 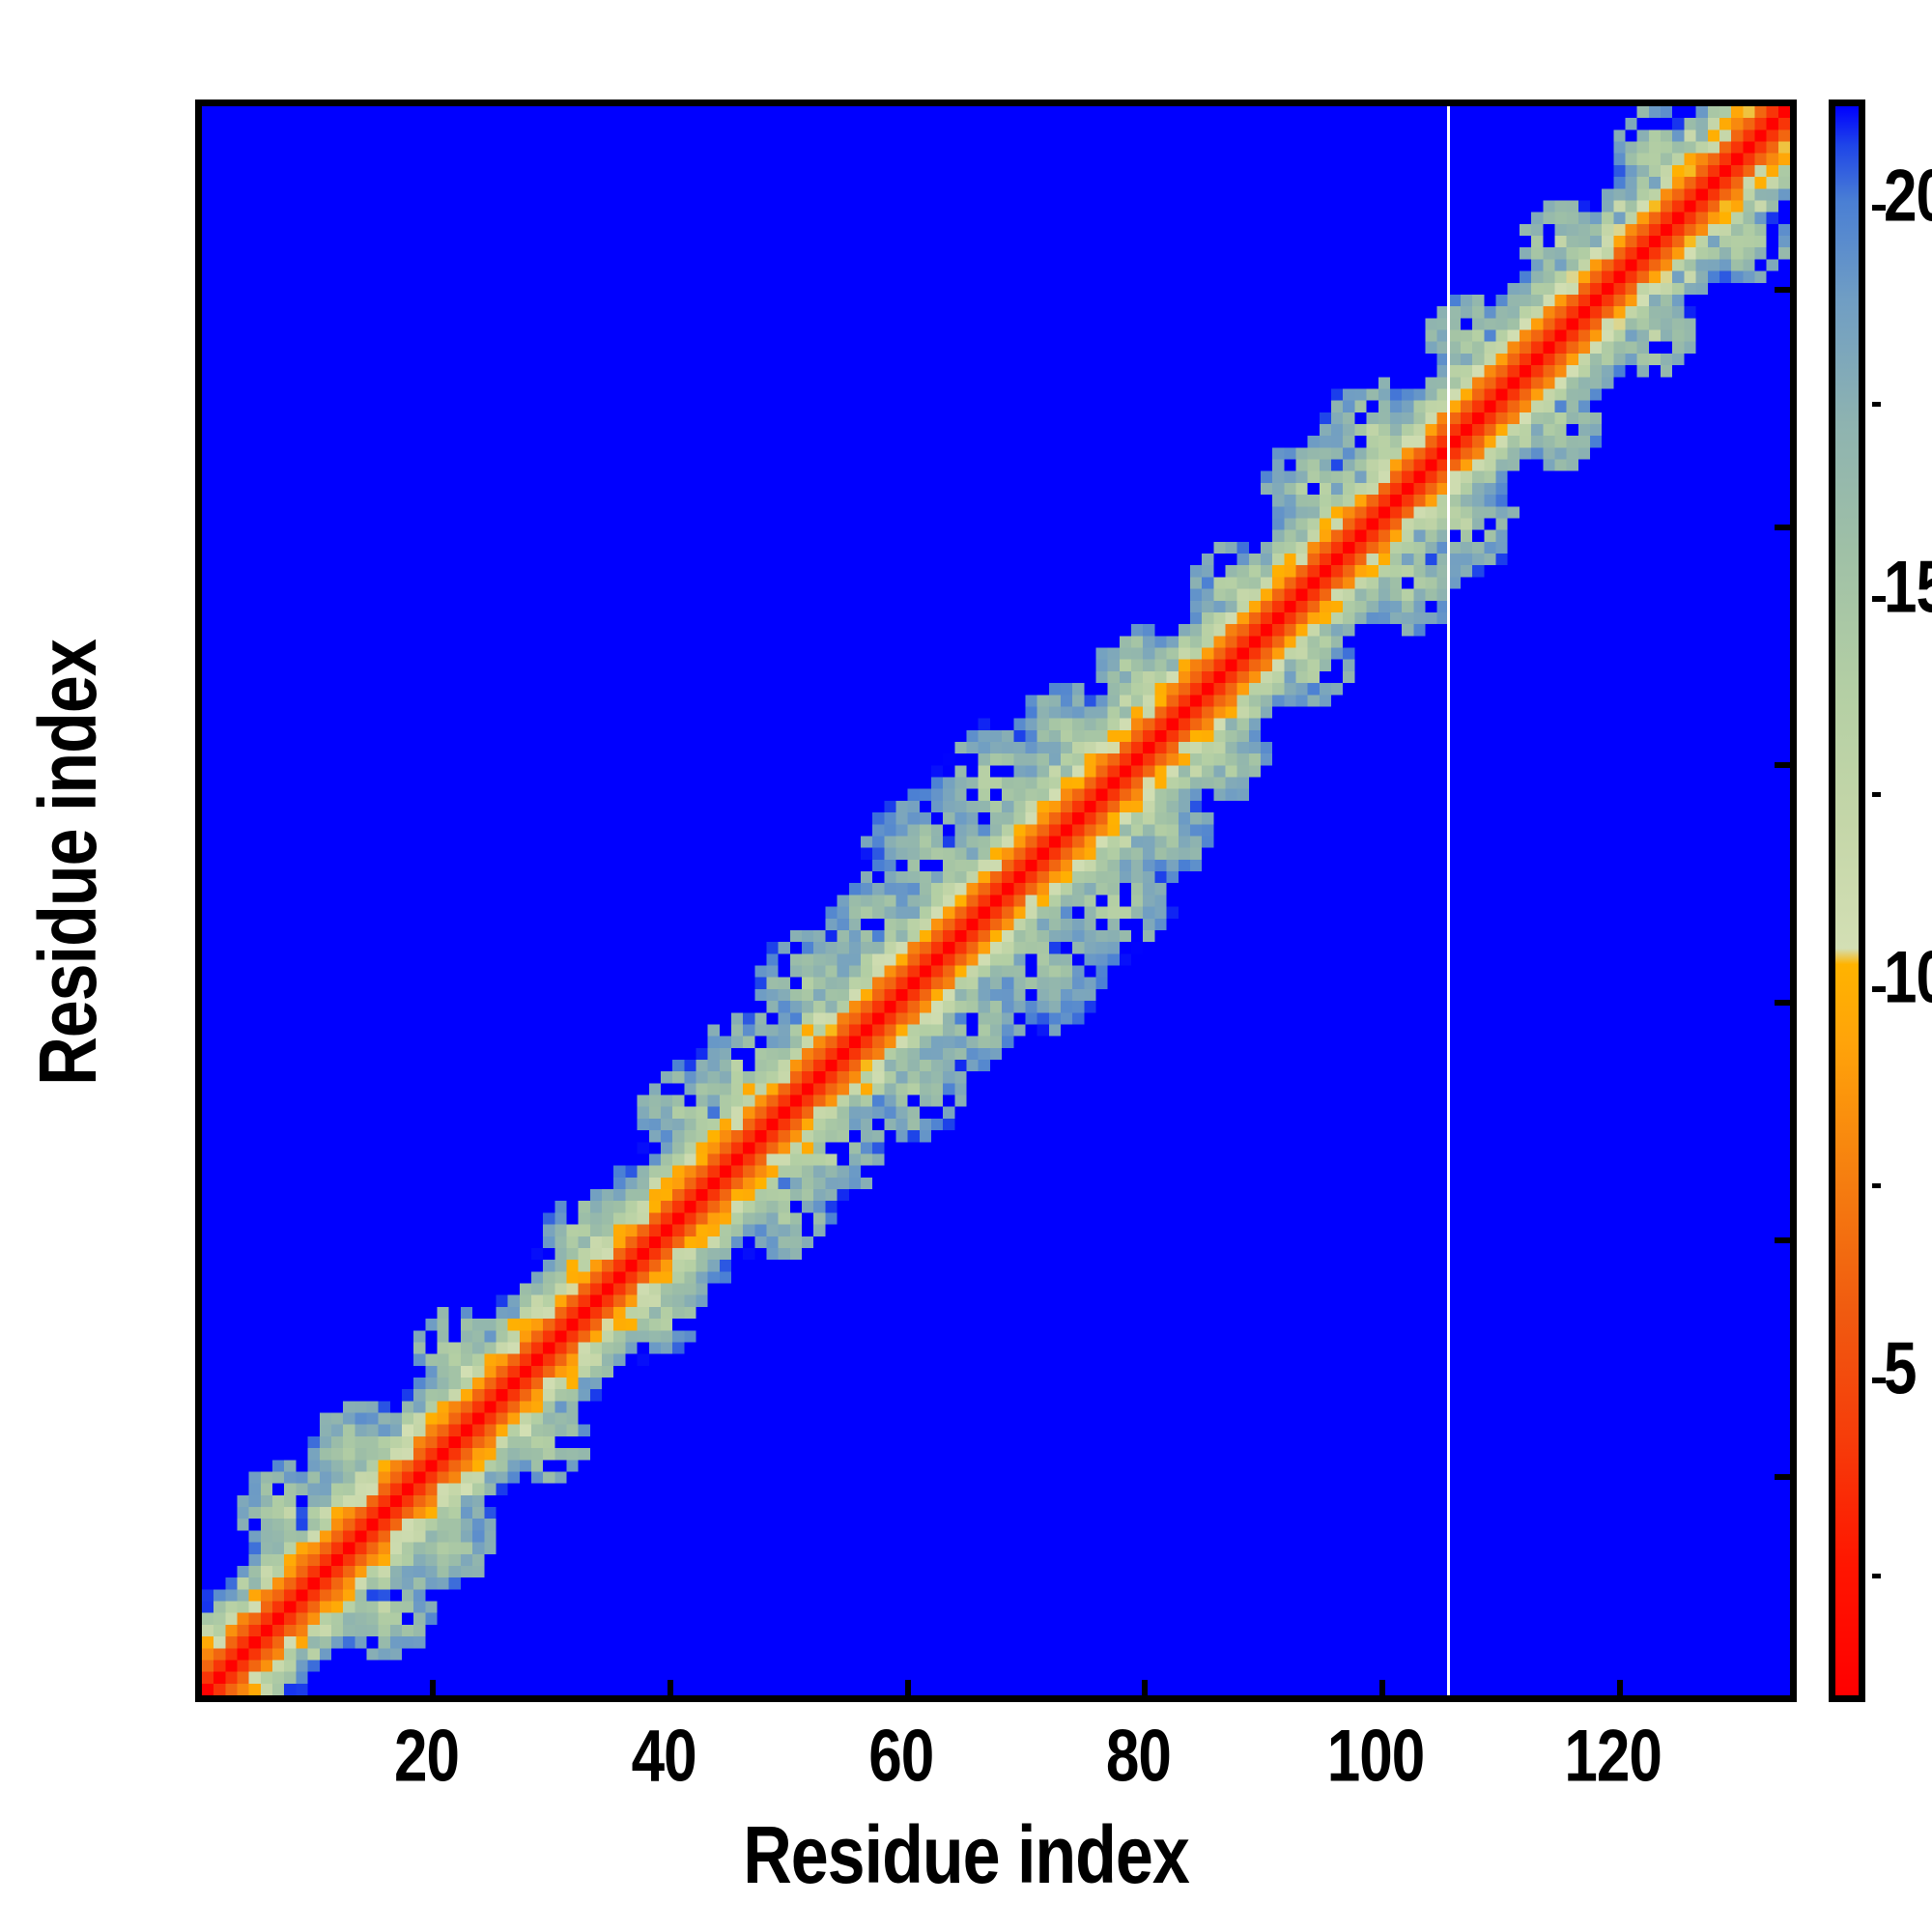 What do you see at coordinates (966, 1854) in the screenshot?
I see `x-axis-title: Residue index` at bounding box center [966, 1854].